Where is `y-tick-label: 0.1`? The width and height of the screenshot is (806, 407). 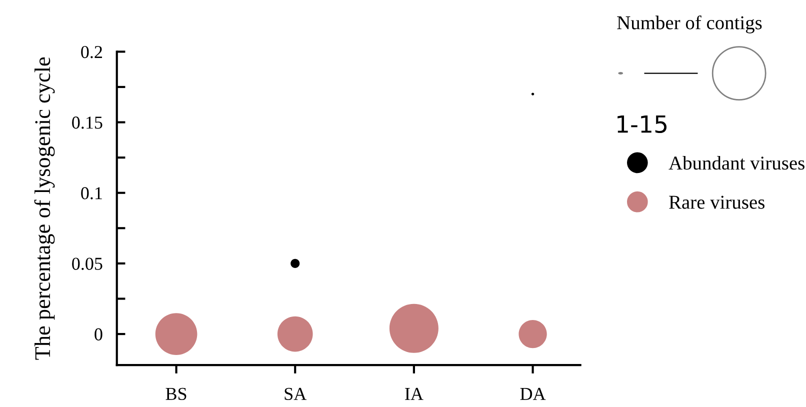
y-tick-label: 0.1 is located at coordinates (91, 193).